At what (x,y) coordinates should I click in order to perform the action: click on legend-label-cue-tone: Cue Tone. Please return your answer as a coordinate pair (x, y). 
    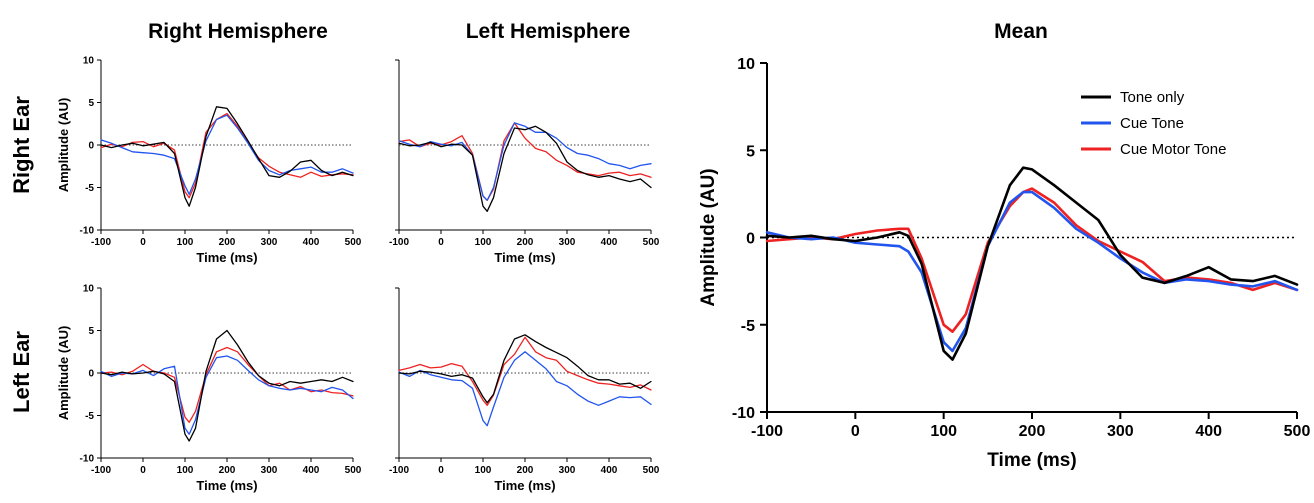
    Looking at the image, I should click on (1152, 123).